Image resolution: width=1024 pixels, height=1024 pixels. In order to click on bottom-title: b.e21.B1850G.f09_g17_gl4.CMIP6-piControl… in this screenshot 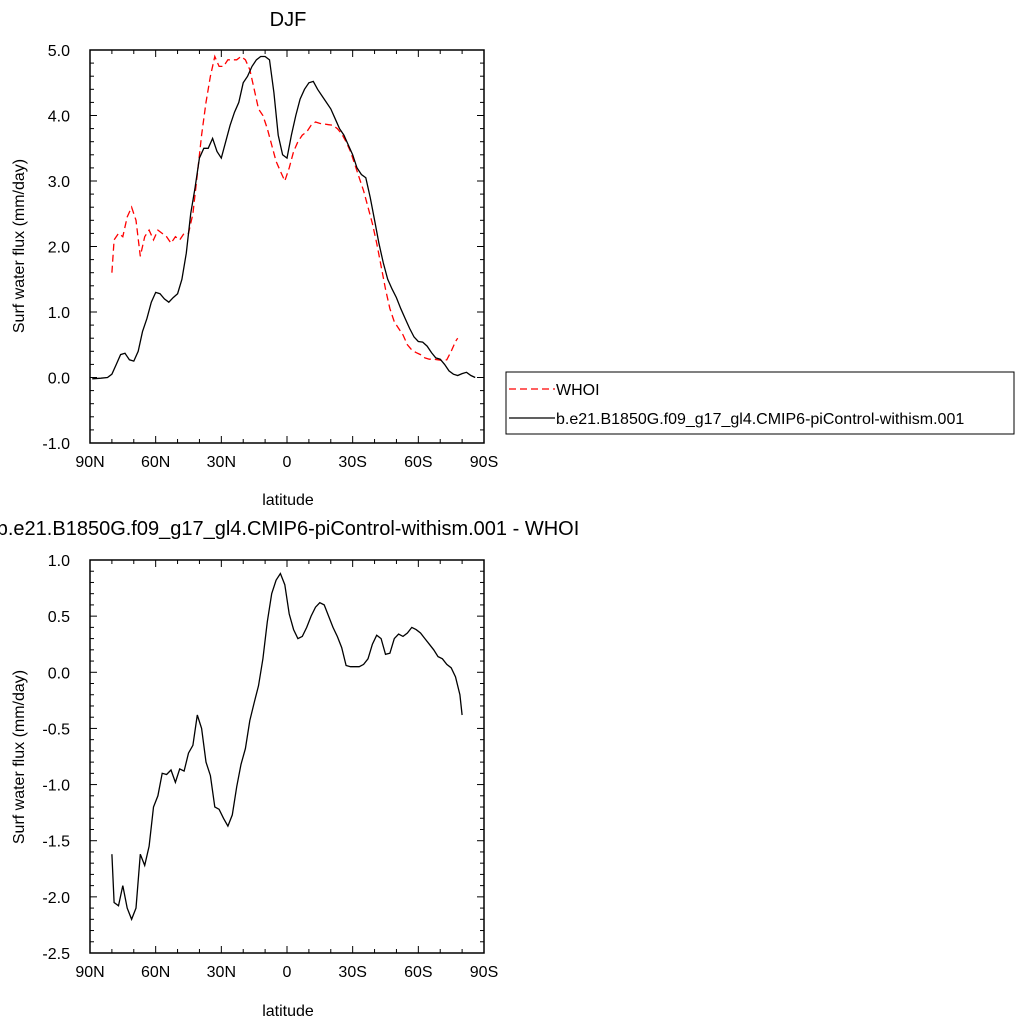, I will do `click(289, 529)`.